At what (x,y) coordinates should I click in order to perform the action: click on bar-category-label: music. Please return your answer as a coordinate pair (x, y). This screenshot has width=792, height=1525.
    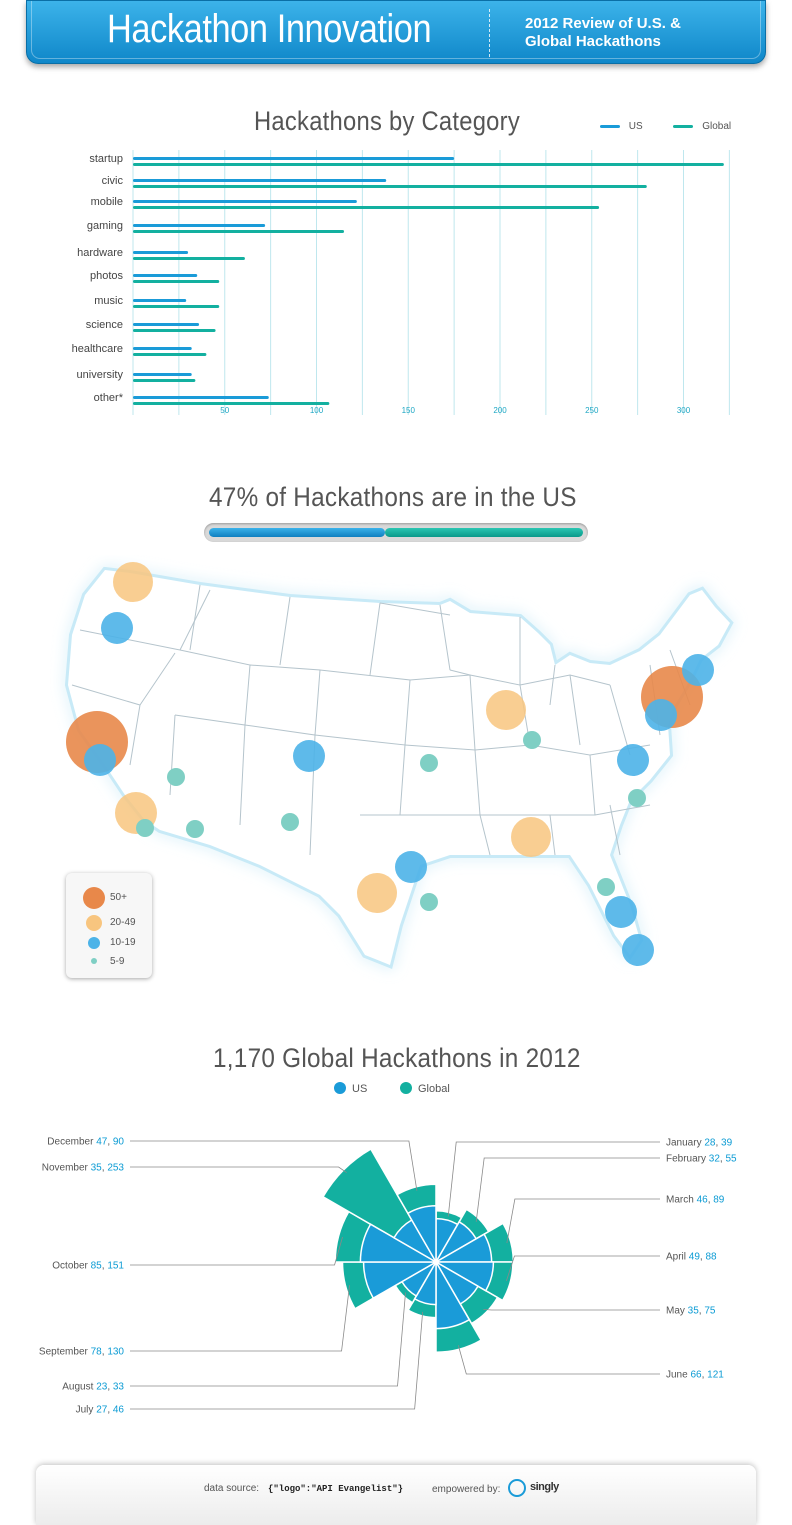
    Looking at the image, I should click on (108, 301).